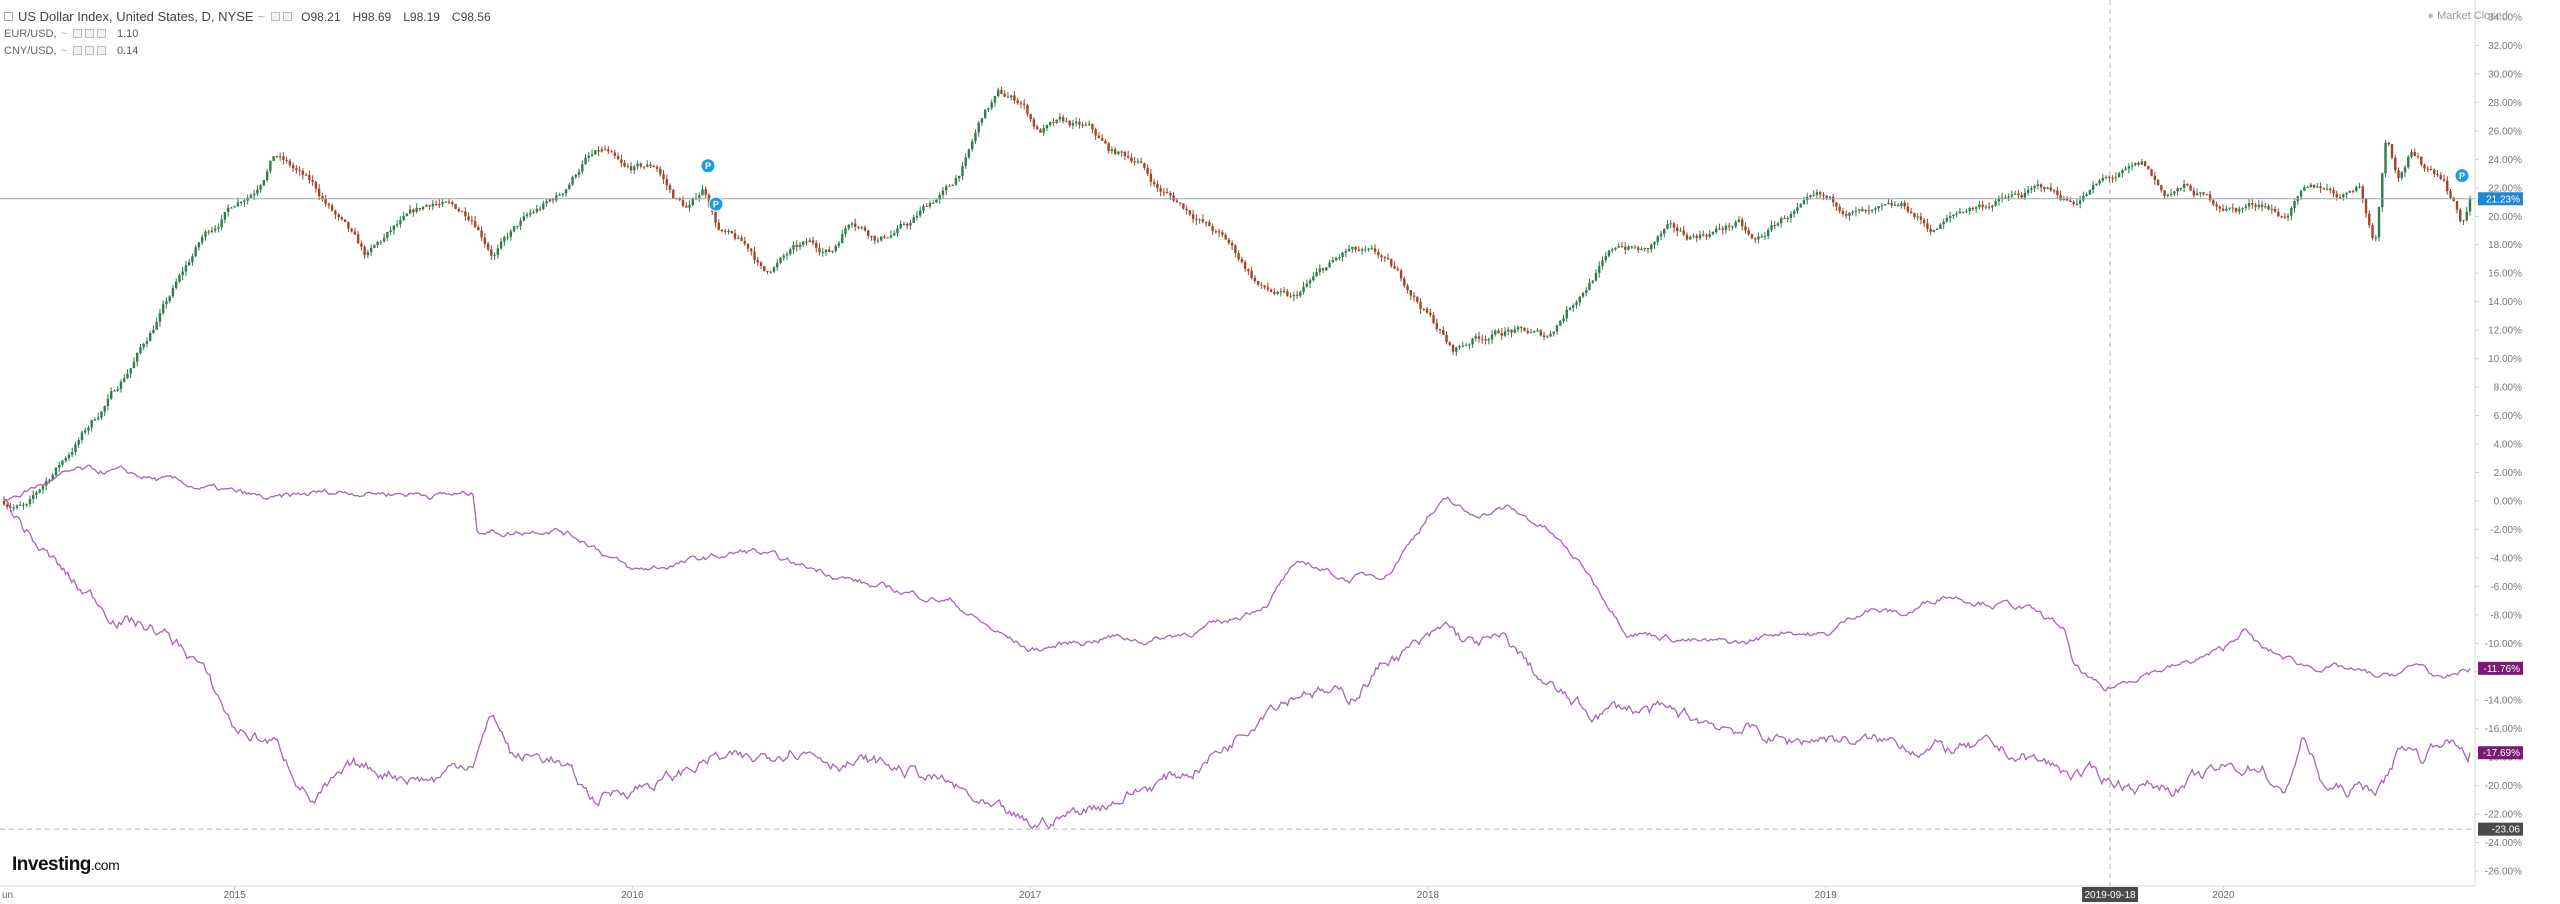 The width and height of the screenshot is (2560, 904). Describe the element at coordinates (2501, 669) in the screenshot. I see `eurusd-axis-label-text: -11.76%` at that location.